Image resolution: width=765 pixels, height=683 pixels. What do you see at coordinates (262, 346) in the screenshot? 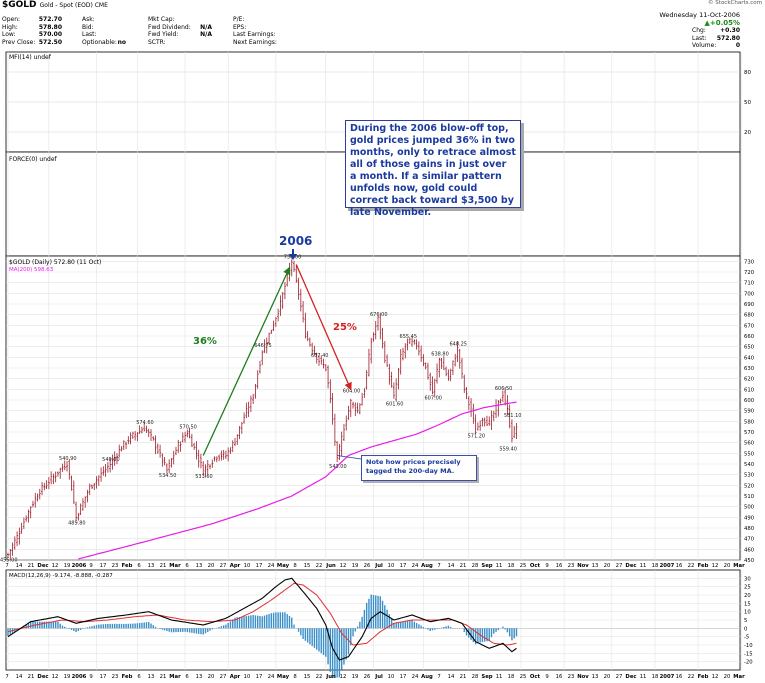
I see `price-data-label: 646.75` at bounding box center [262, 346].